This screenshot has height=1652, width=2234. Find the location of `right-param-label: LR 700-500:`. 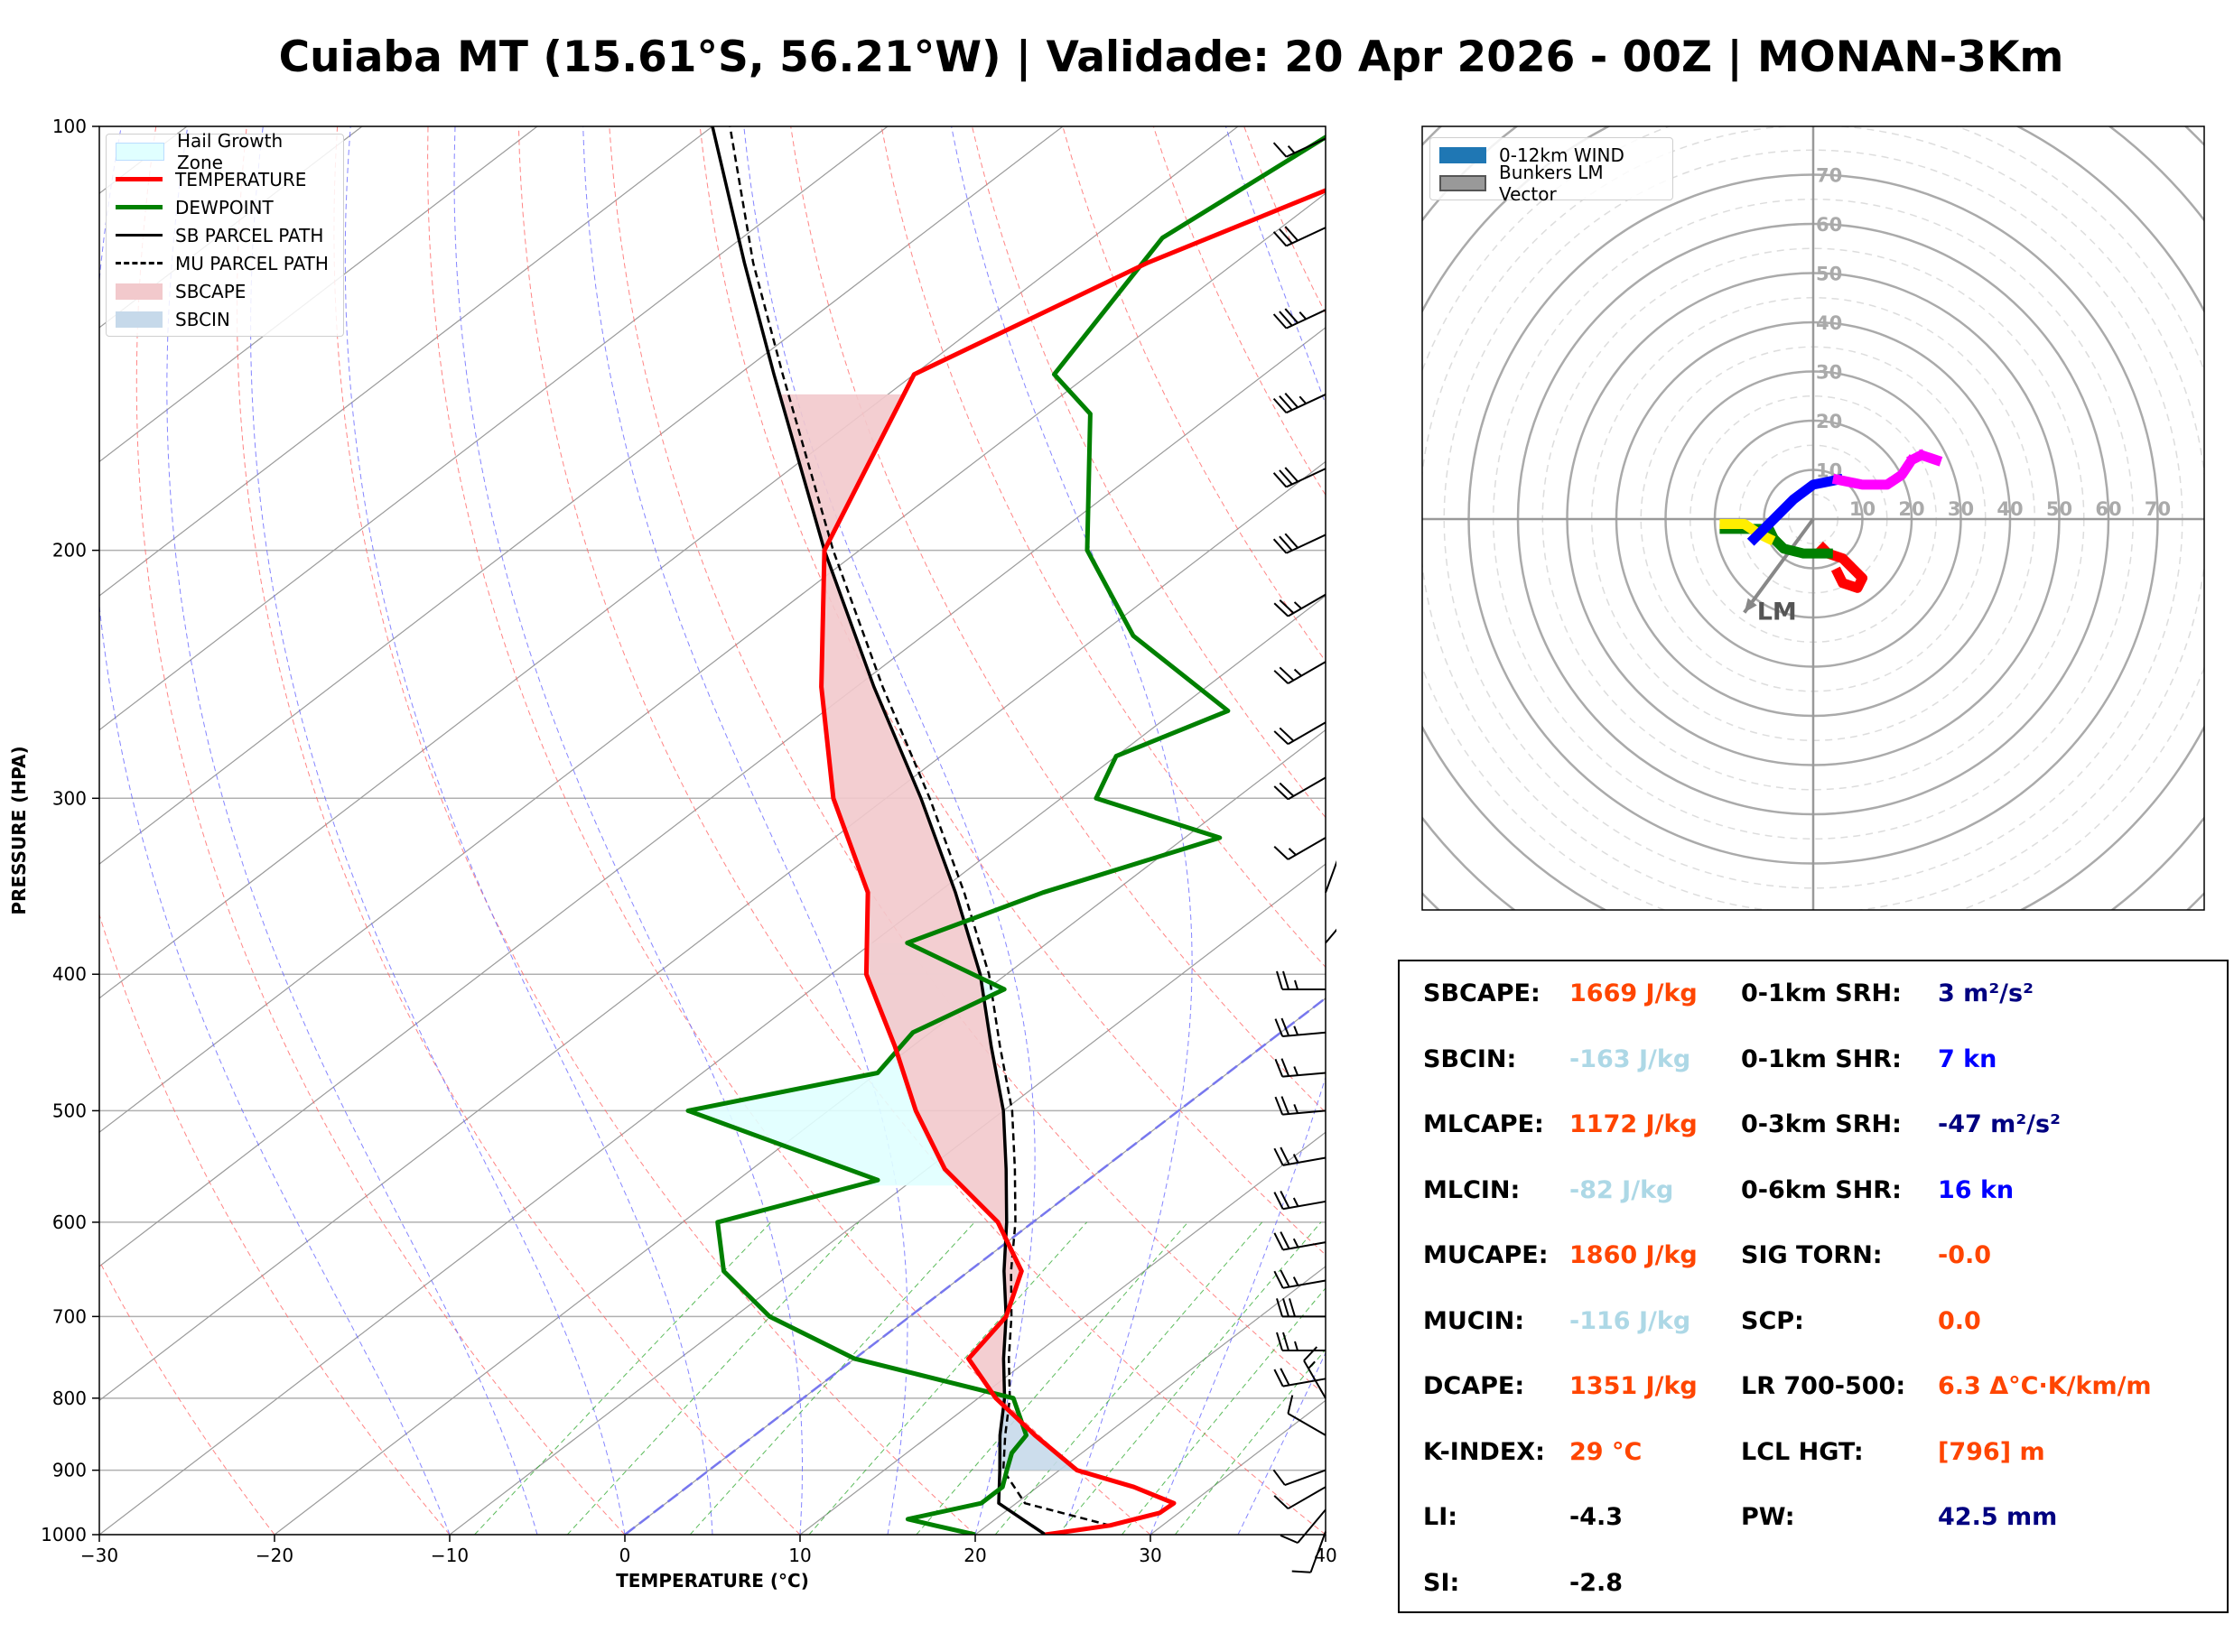

right-param-label: LR 700-500: is located at coordinates (1824, 1386).